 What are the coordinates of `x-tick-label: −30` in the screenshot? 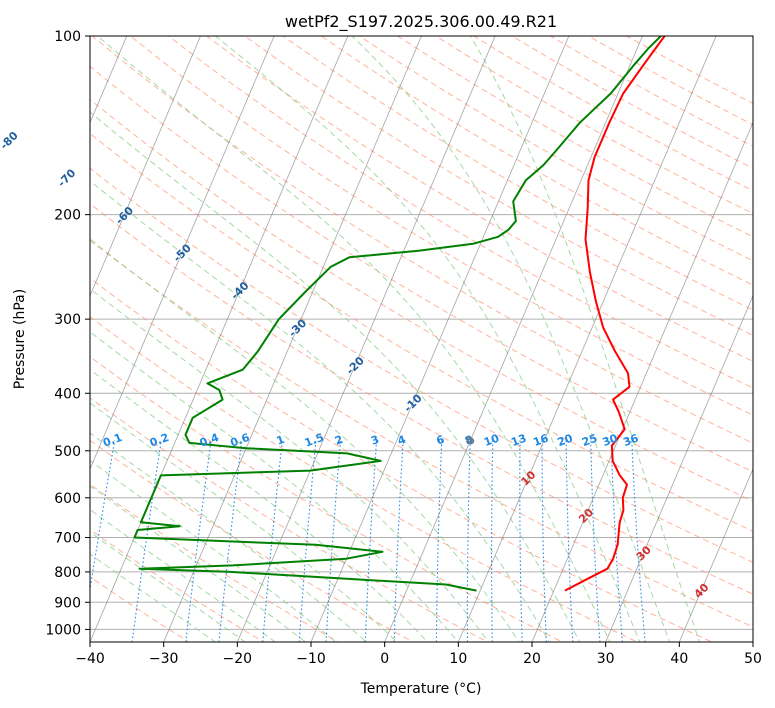 It's located at (164, 659).